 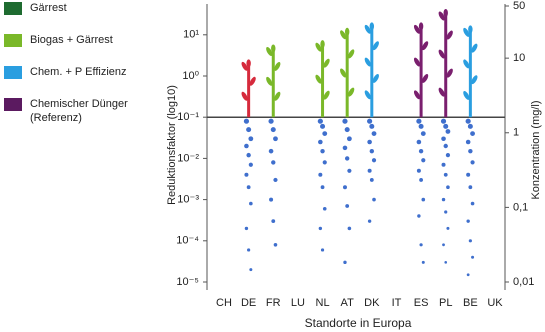 I want to click on y2-tick-label: 50, so click(x=519, y=6).